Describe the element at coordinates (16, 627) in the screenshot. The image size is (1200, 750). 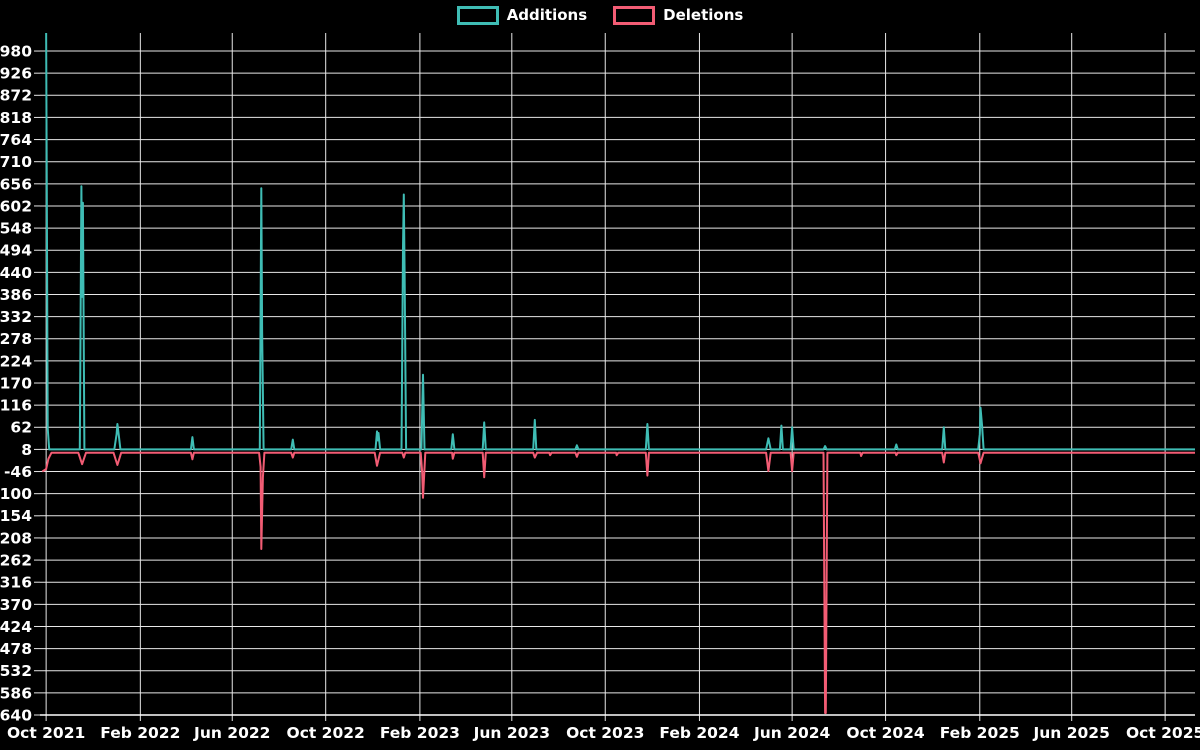
I see `y-tick-label: -424` at that location.